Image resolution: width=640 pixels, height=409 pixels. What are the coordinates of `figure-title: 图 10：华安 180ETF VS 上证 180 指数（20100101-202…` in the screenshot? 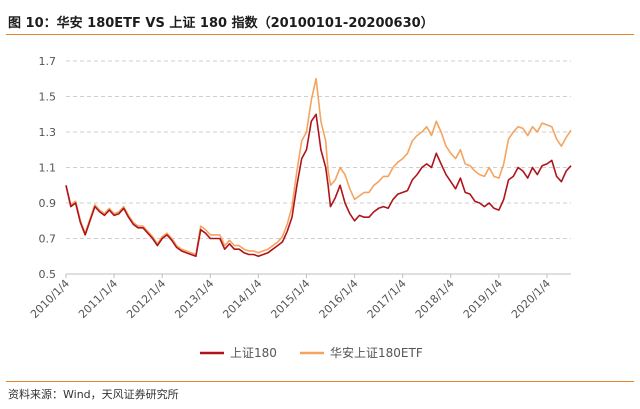 It's located at (320, 21).